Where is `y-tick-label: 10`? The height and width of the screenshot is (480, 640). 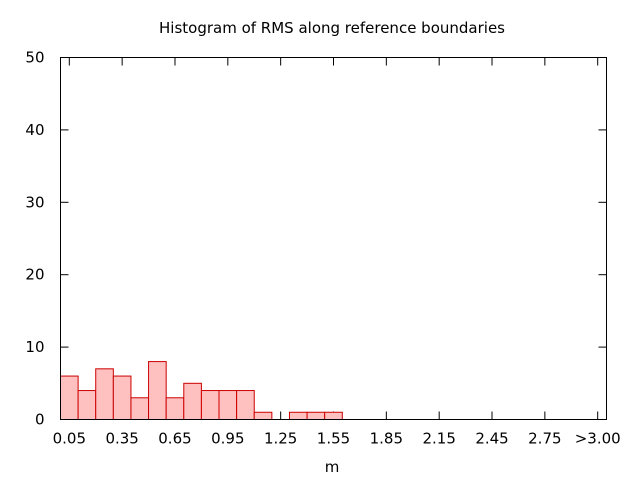 y-tick-label: 10 is located at coordinates (34, 347).